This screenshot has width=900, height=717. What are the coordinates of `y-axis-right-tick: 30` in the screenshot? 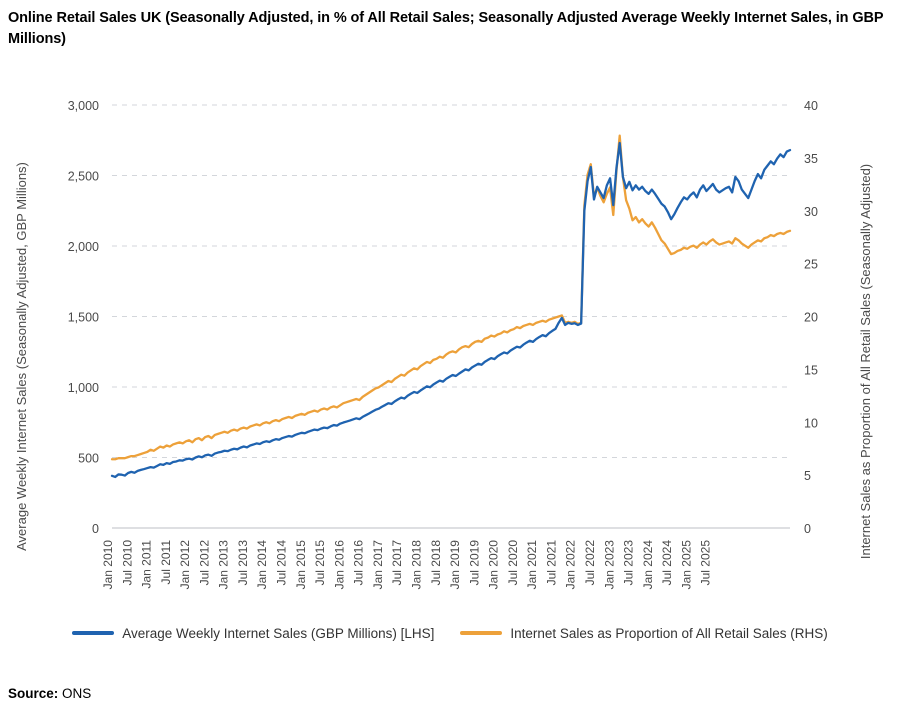 It's located at (811, 212).